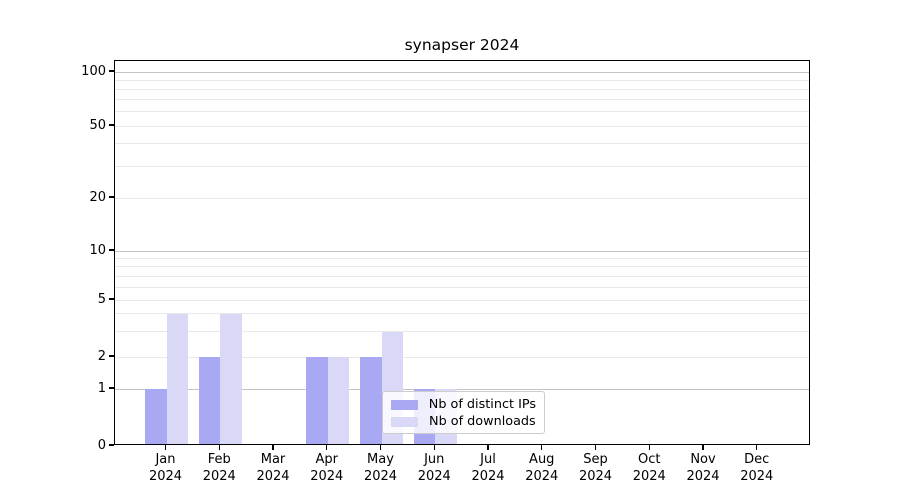 Image resolution: width=900 pixels, height=500 pixels. I want to click on x-tick-label-feb: Feb 2024, so click(219, 468).